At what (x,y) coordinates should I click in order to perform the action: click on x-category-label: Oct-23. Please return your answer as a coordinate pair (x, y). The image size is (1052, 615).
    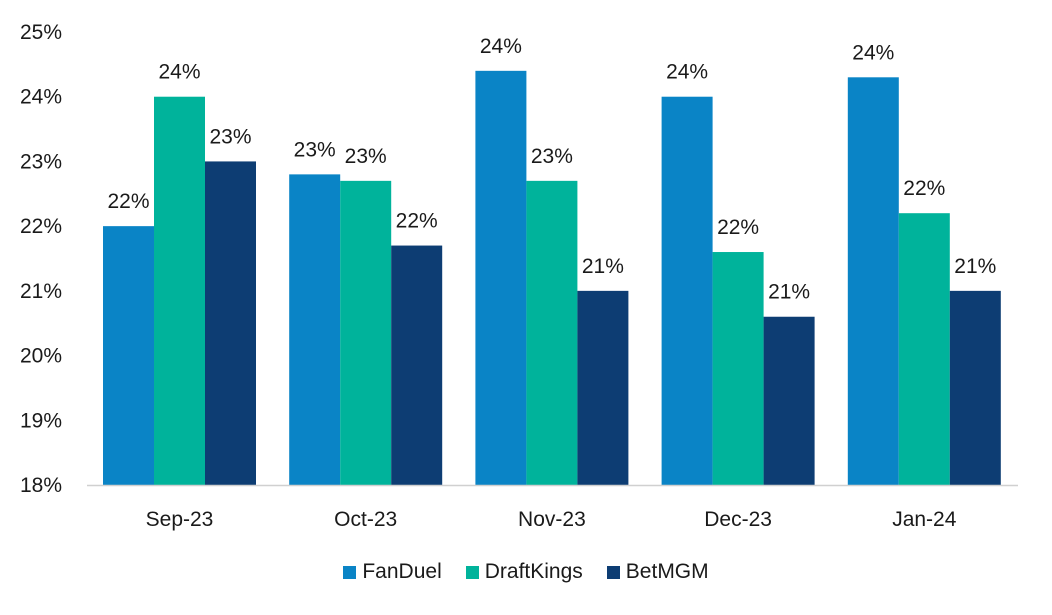
    Looking at the image, I should click on (365, 519).